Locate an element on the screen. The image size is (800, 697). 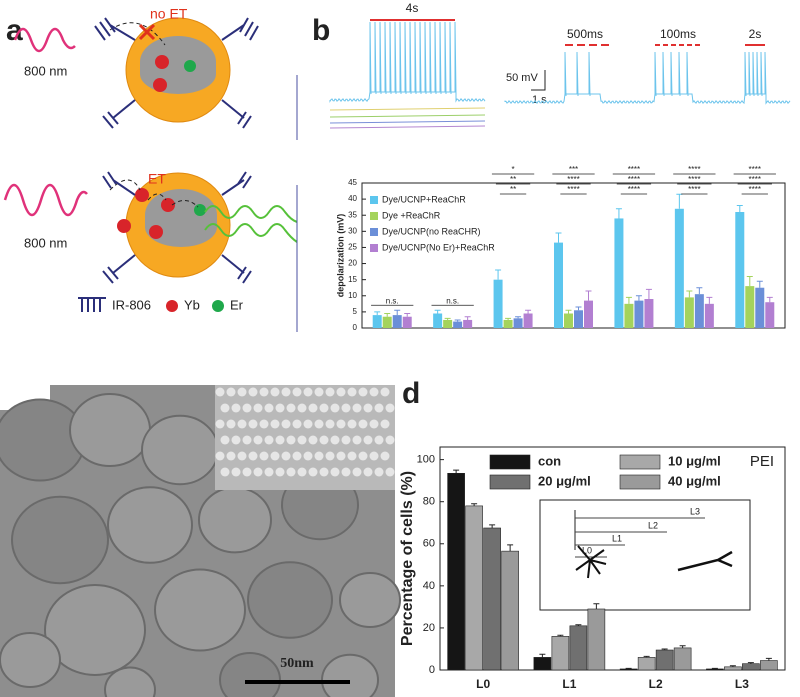
y-tick-label: 20 is located at coordinates (352, 263).